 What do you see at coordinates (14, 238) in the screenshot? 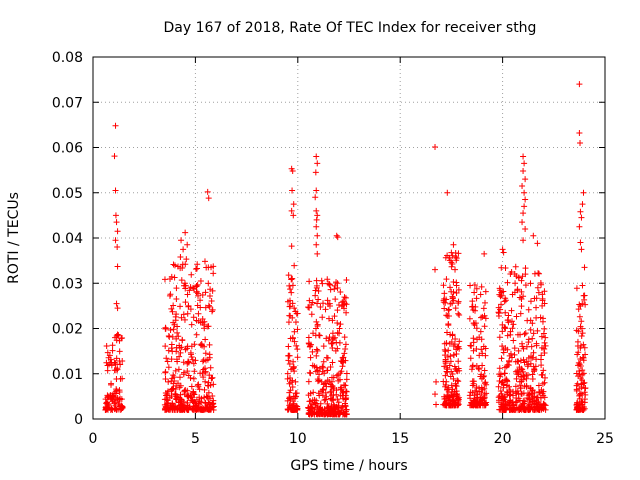
I see `y-axis-label: ROTI / TECUs` at bounding box center [14, 238].